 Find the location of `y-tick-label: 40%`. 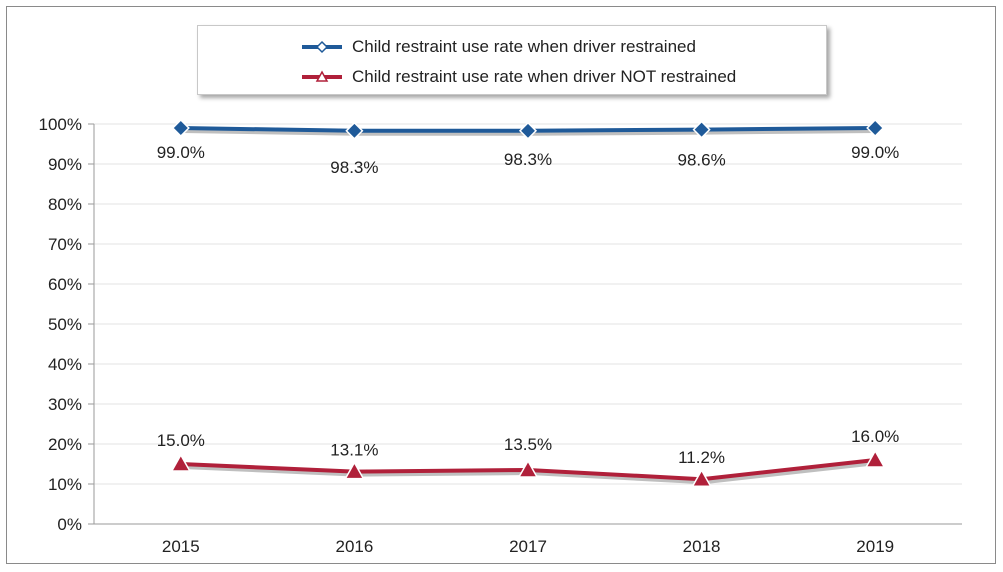

y-tick-label: 40% is located at coordinates (65, 364).